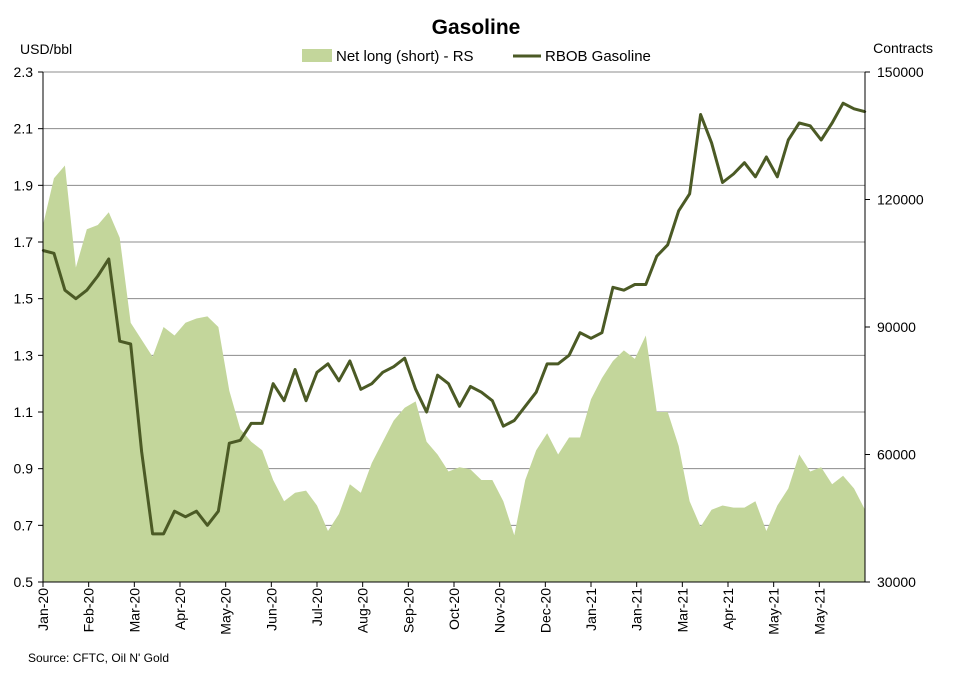 Image resolution: width=962 pixels, height=677 pixels. I want to click on x-tick-label: Oct-20, so click(454, 609).